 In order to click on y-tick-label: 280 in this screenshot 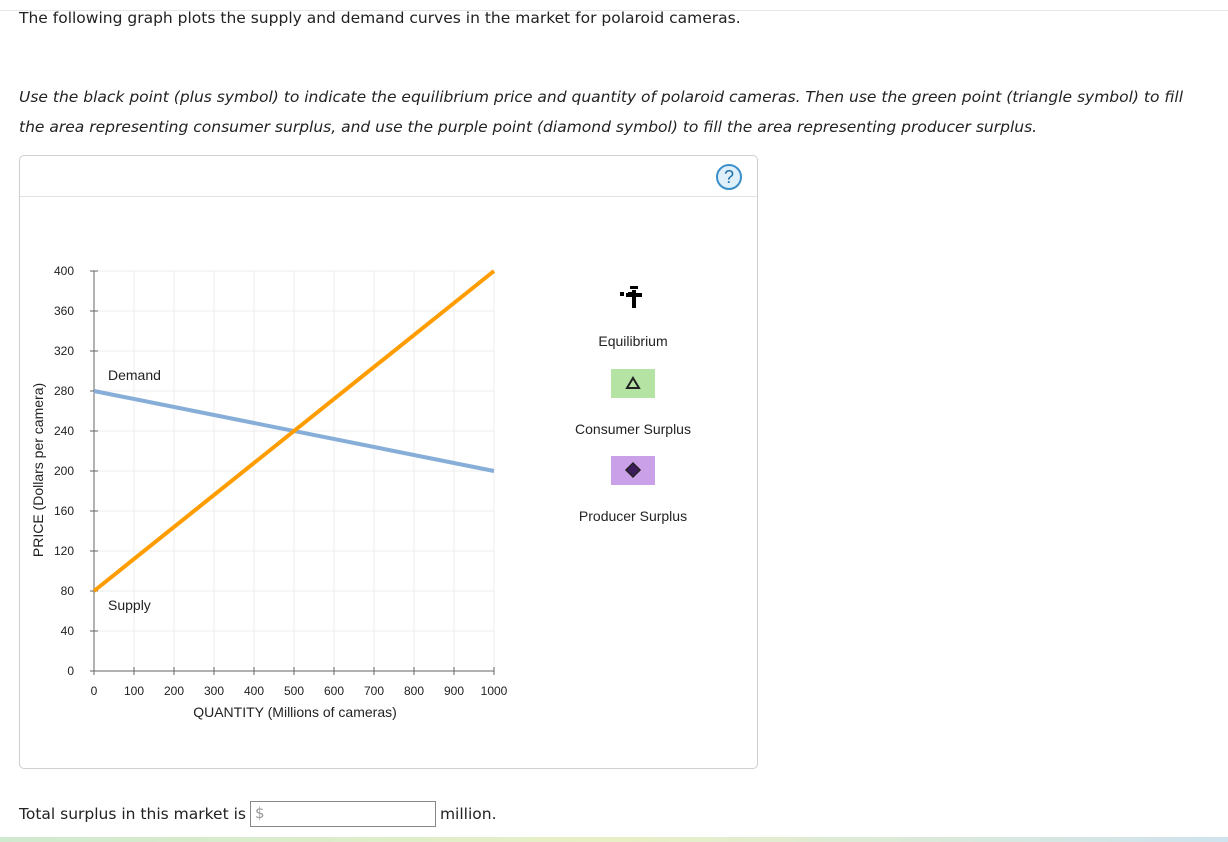, I will do `click(64, 391)`.